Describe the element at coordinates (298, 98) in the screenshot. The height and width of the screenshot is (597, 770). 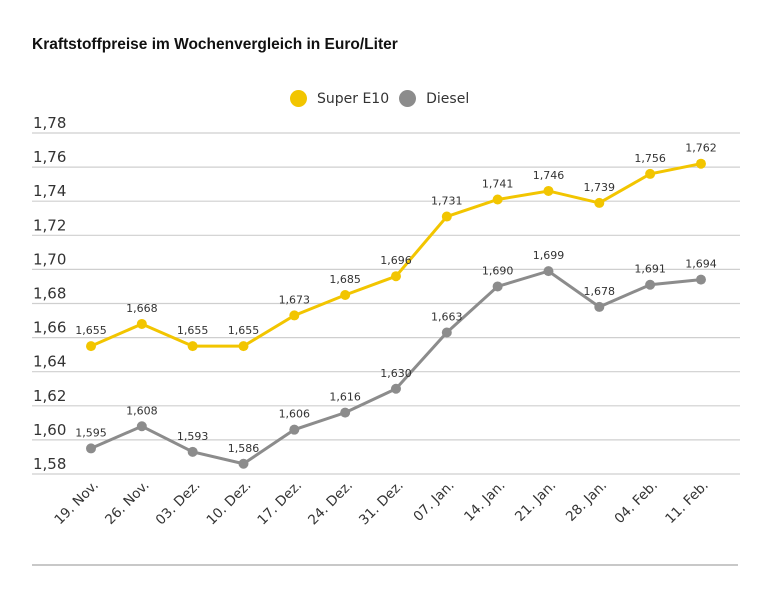
I see `legend-swatch-super-e10` at that location.